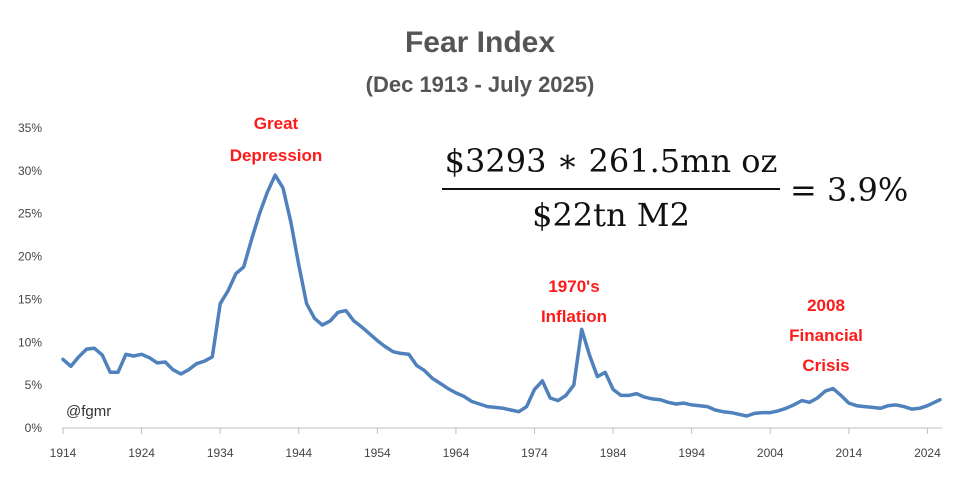 This screenshot has width=960, height=477. I want to click on x-tick-label: 1994, so click(691, 453).